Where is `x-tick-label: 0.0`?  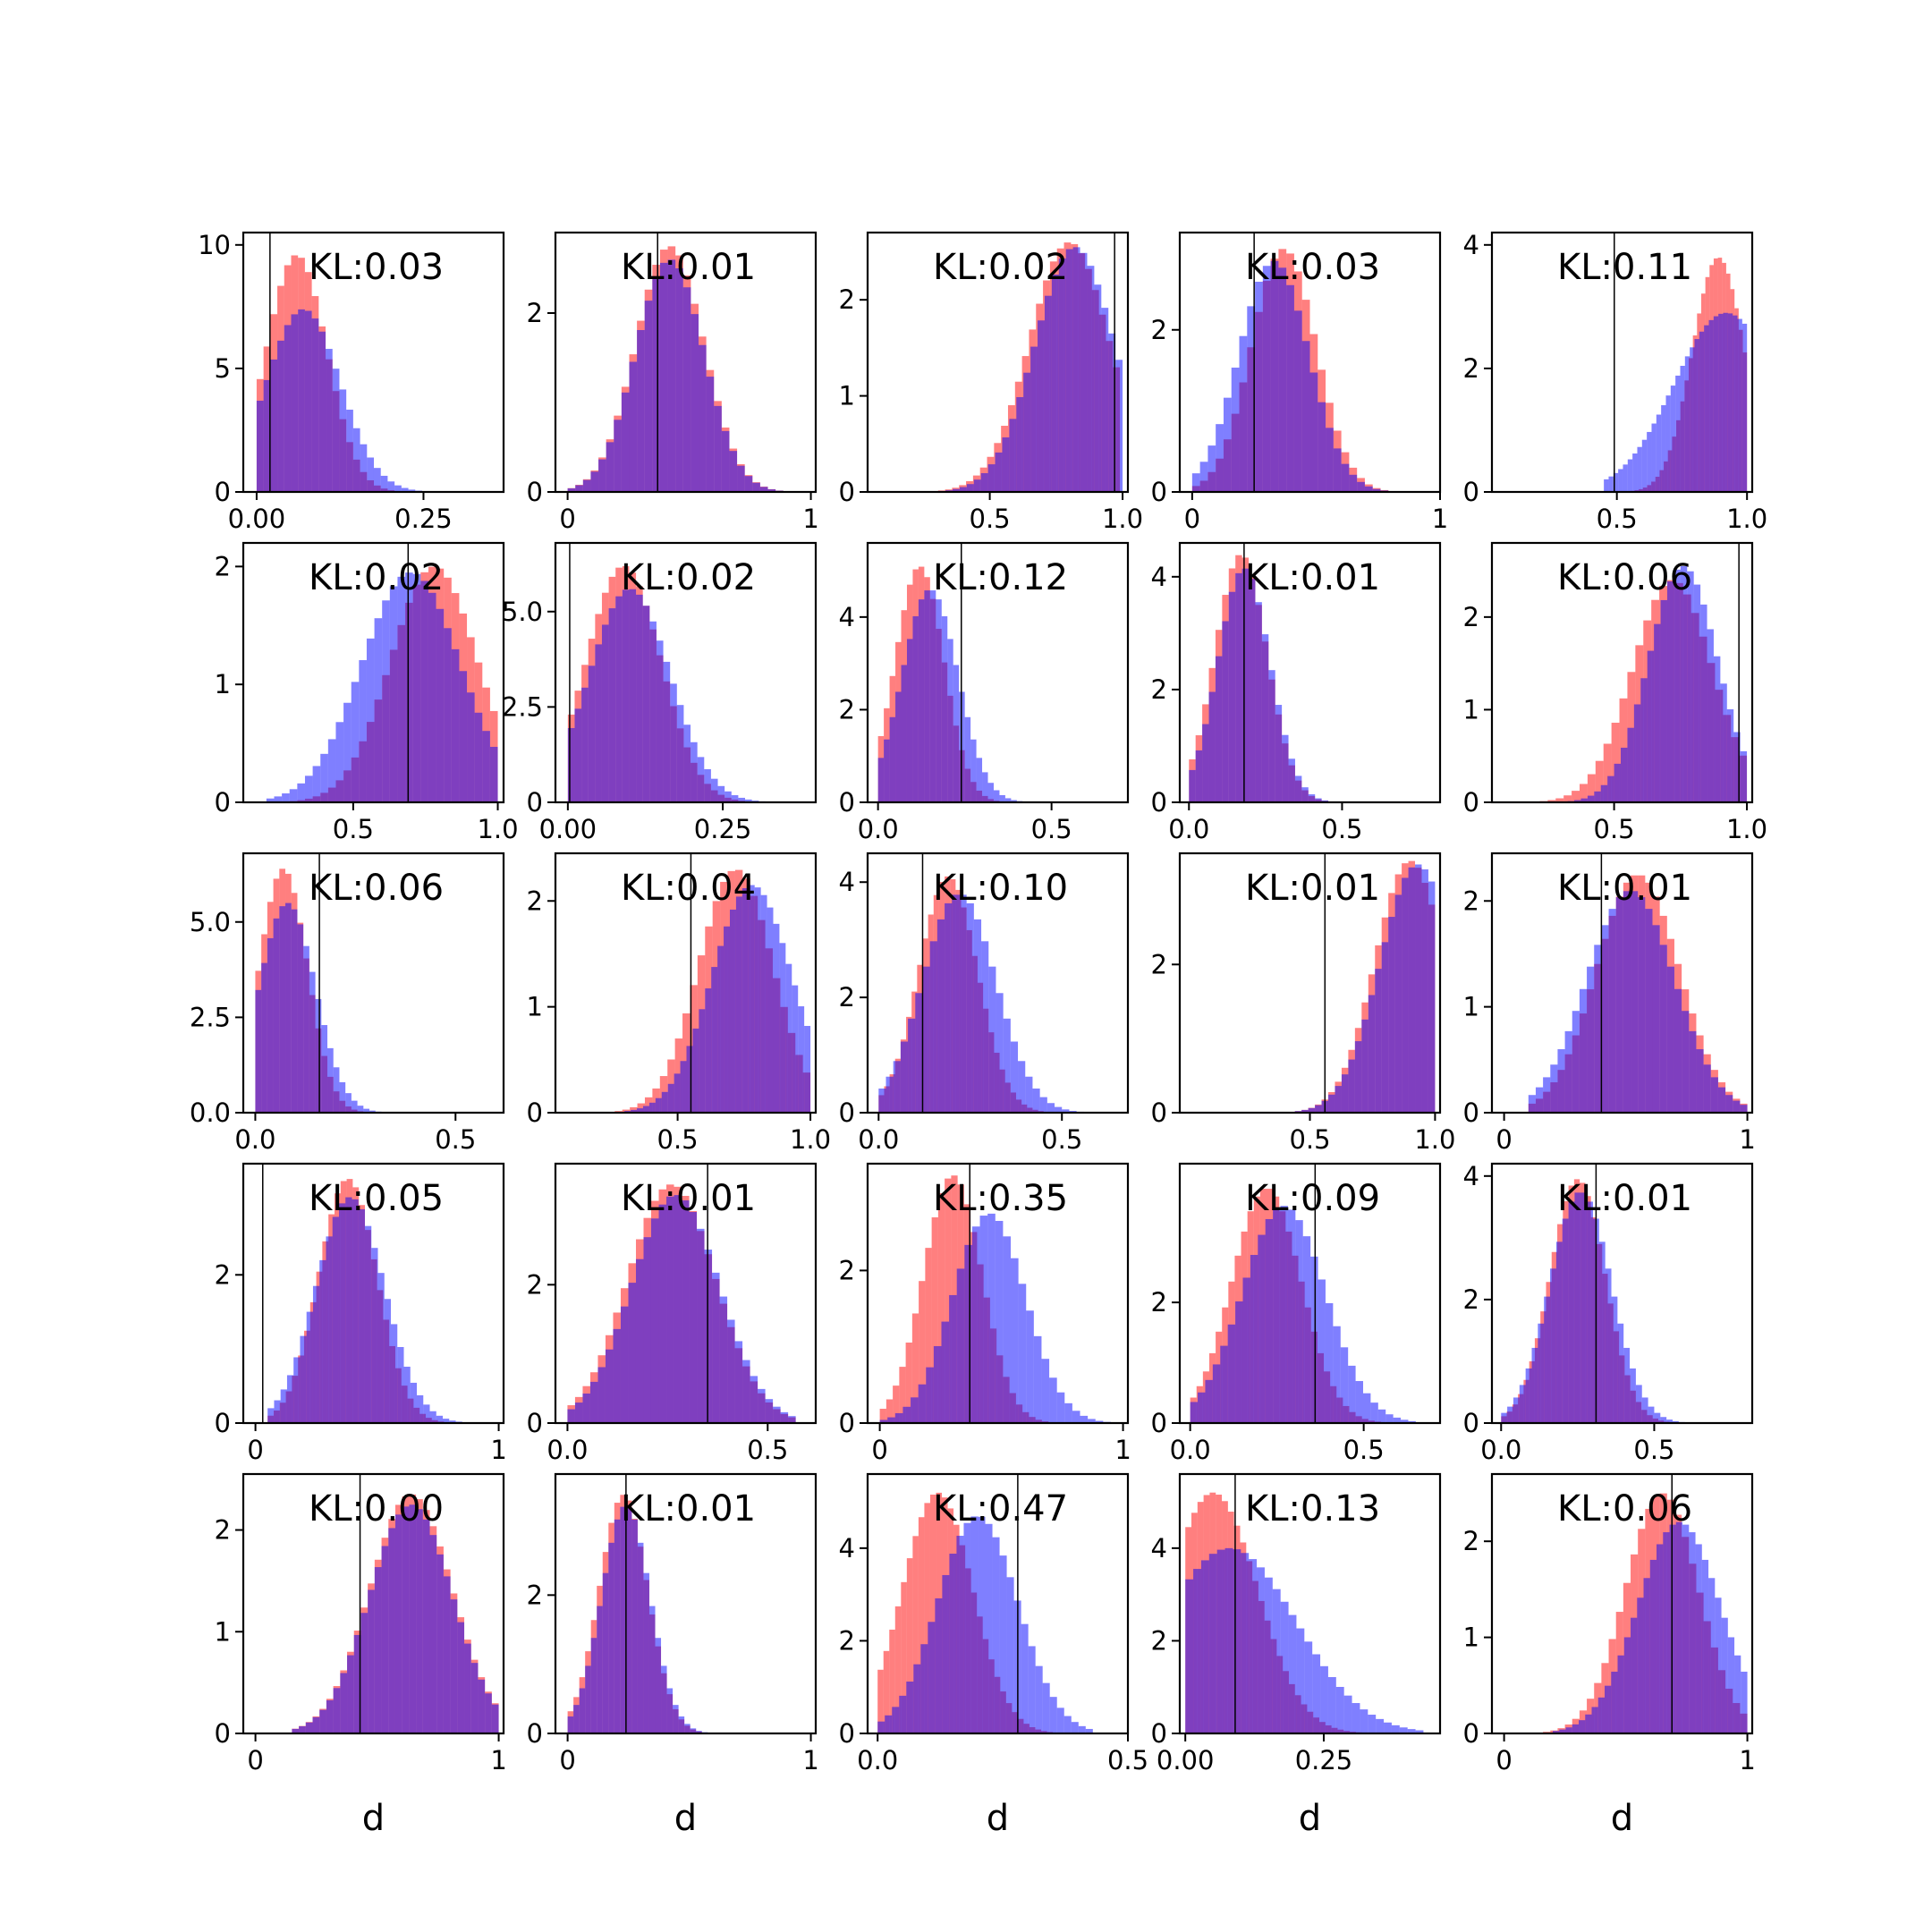 x-tick-label: 0.0 is located at coordinates (254, 1139).